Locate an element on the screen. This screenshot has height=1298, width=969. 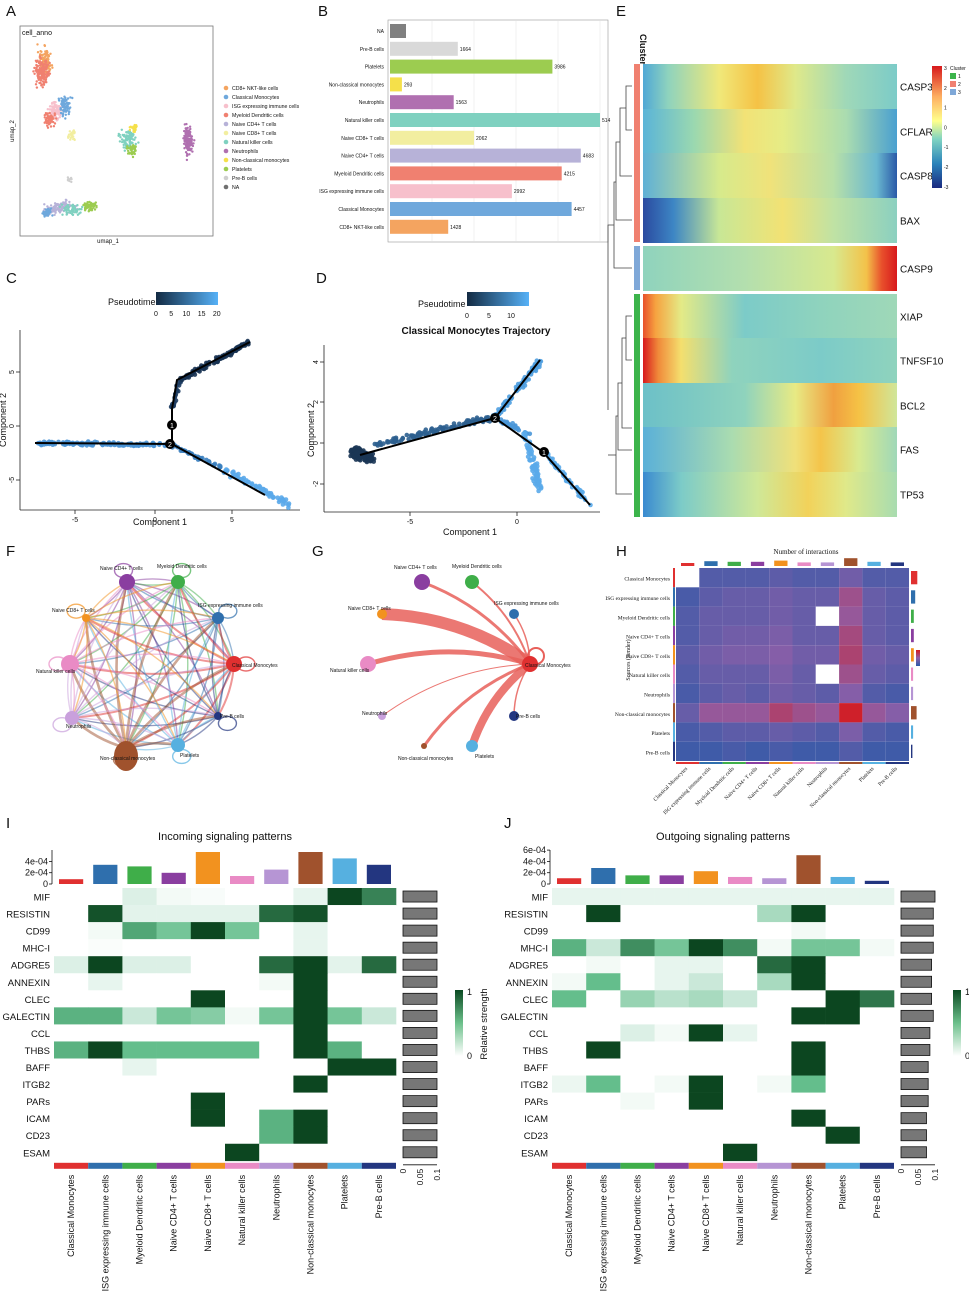
relative-strength-bar is located at coordinates (459, 1023).